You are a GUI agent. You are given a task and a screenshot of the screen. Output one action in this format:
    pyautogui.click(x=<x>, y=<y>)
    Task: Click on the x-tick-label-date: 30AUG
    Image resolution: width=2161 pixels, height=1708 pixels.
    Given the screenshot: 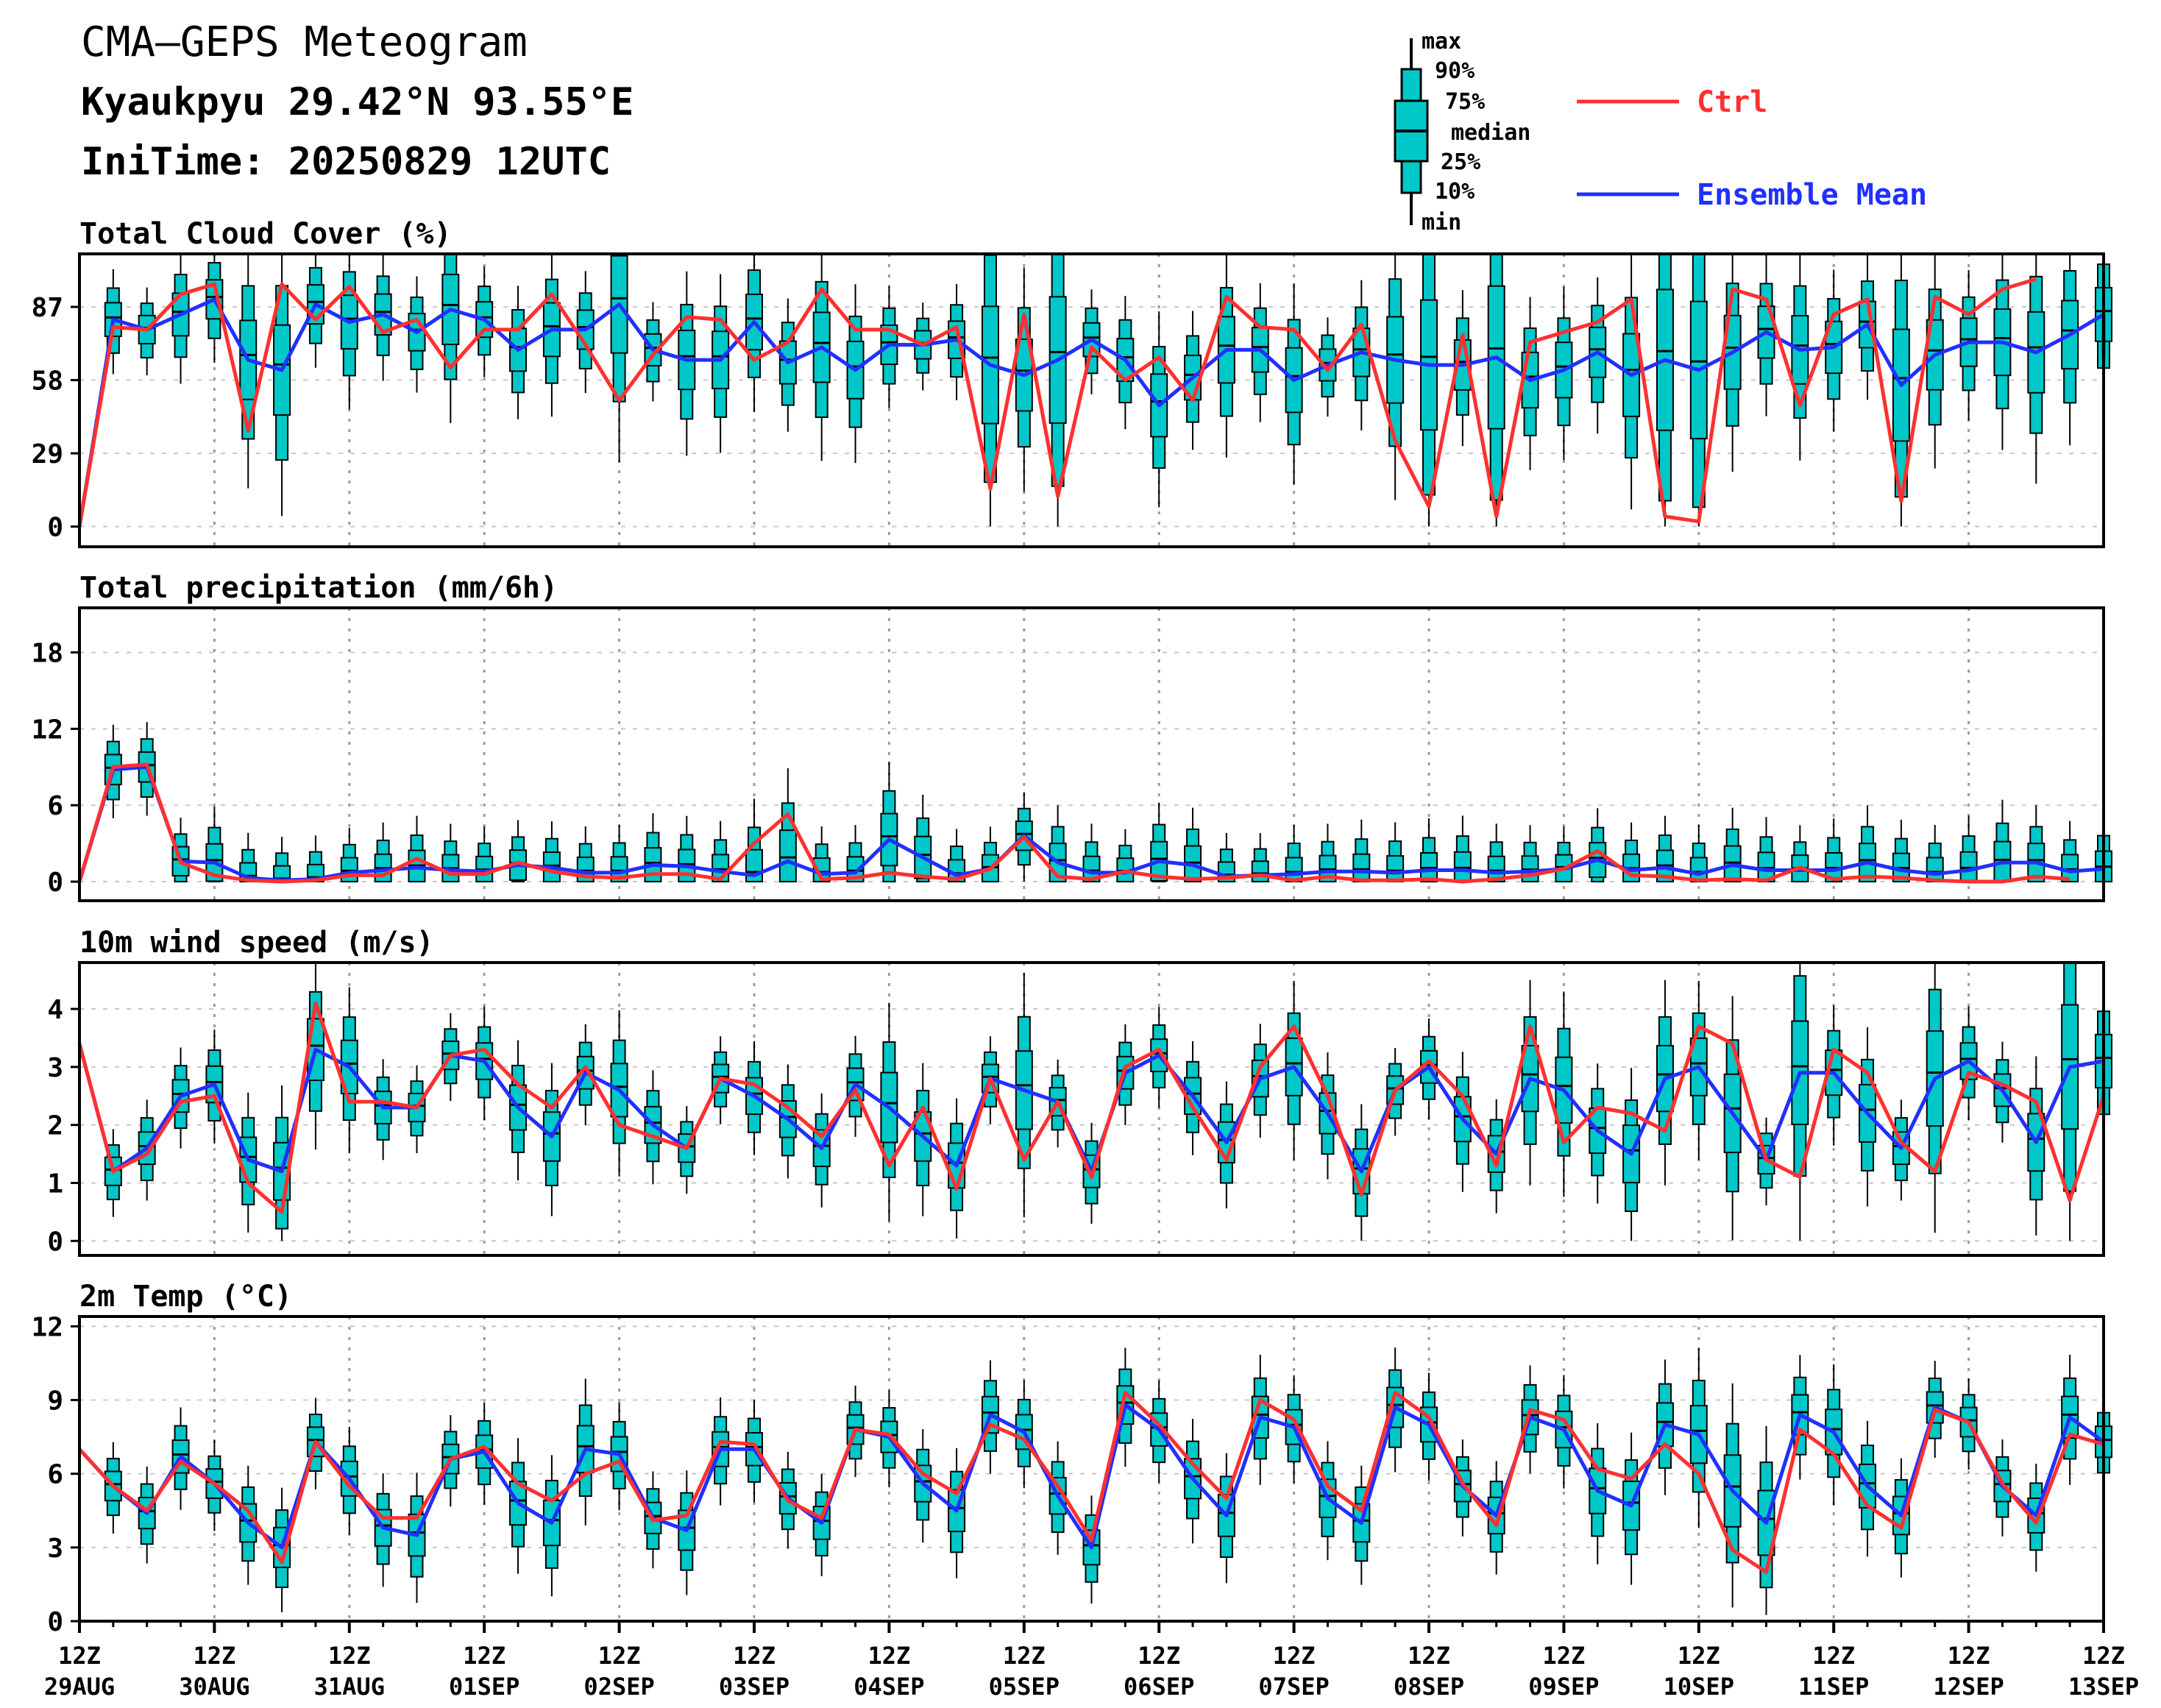 What is the action you would take?
    pyautogui.click(x=214, y=1687)
    